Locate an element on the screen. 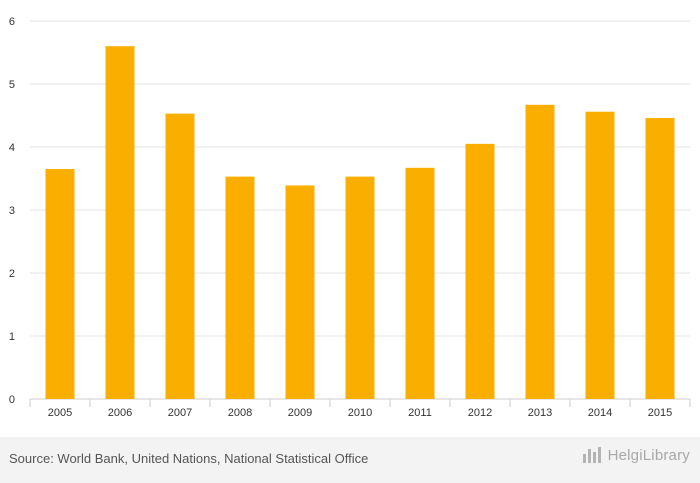  y-tick-label: 5 is located at coordinates (12, 85).